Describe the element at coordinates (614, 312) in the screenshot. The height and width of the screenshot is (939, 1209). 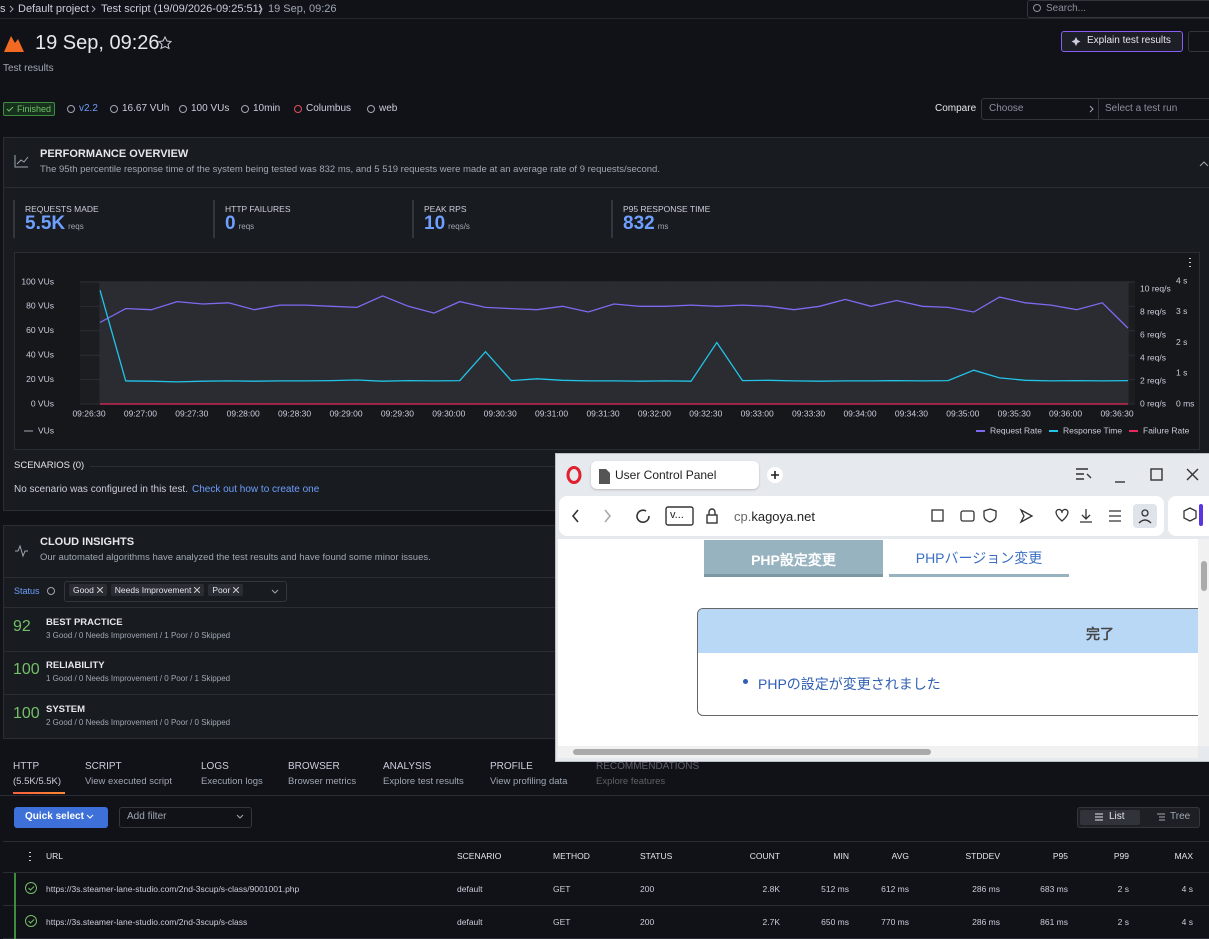
I see `series-line` at that location.